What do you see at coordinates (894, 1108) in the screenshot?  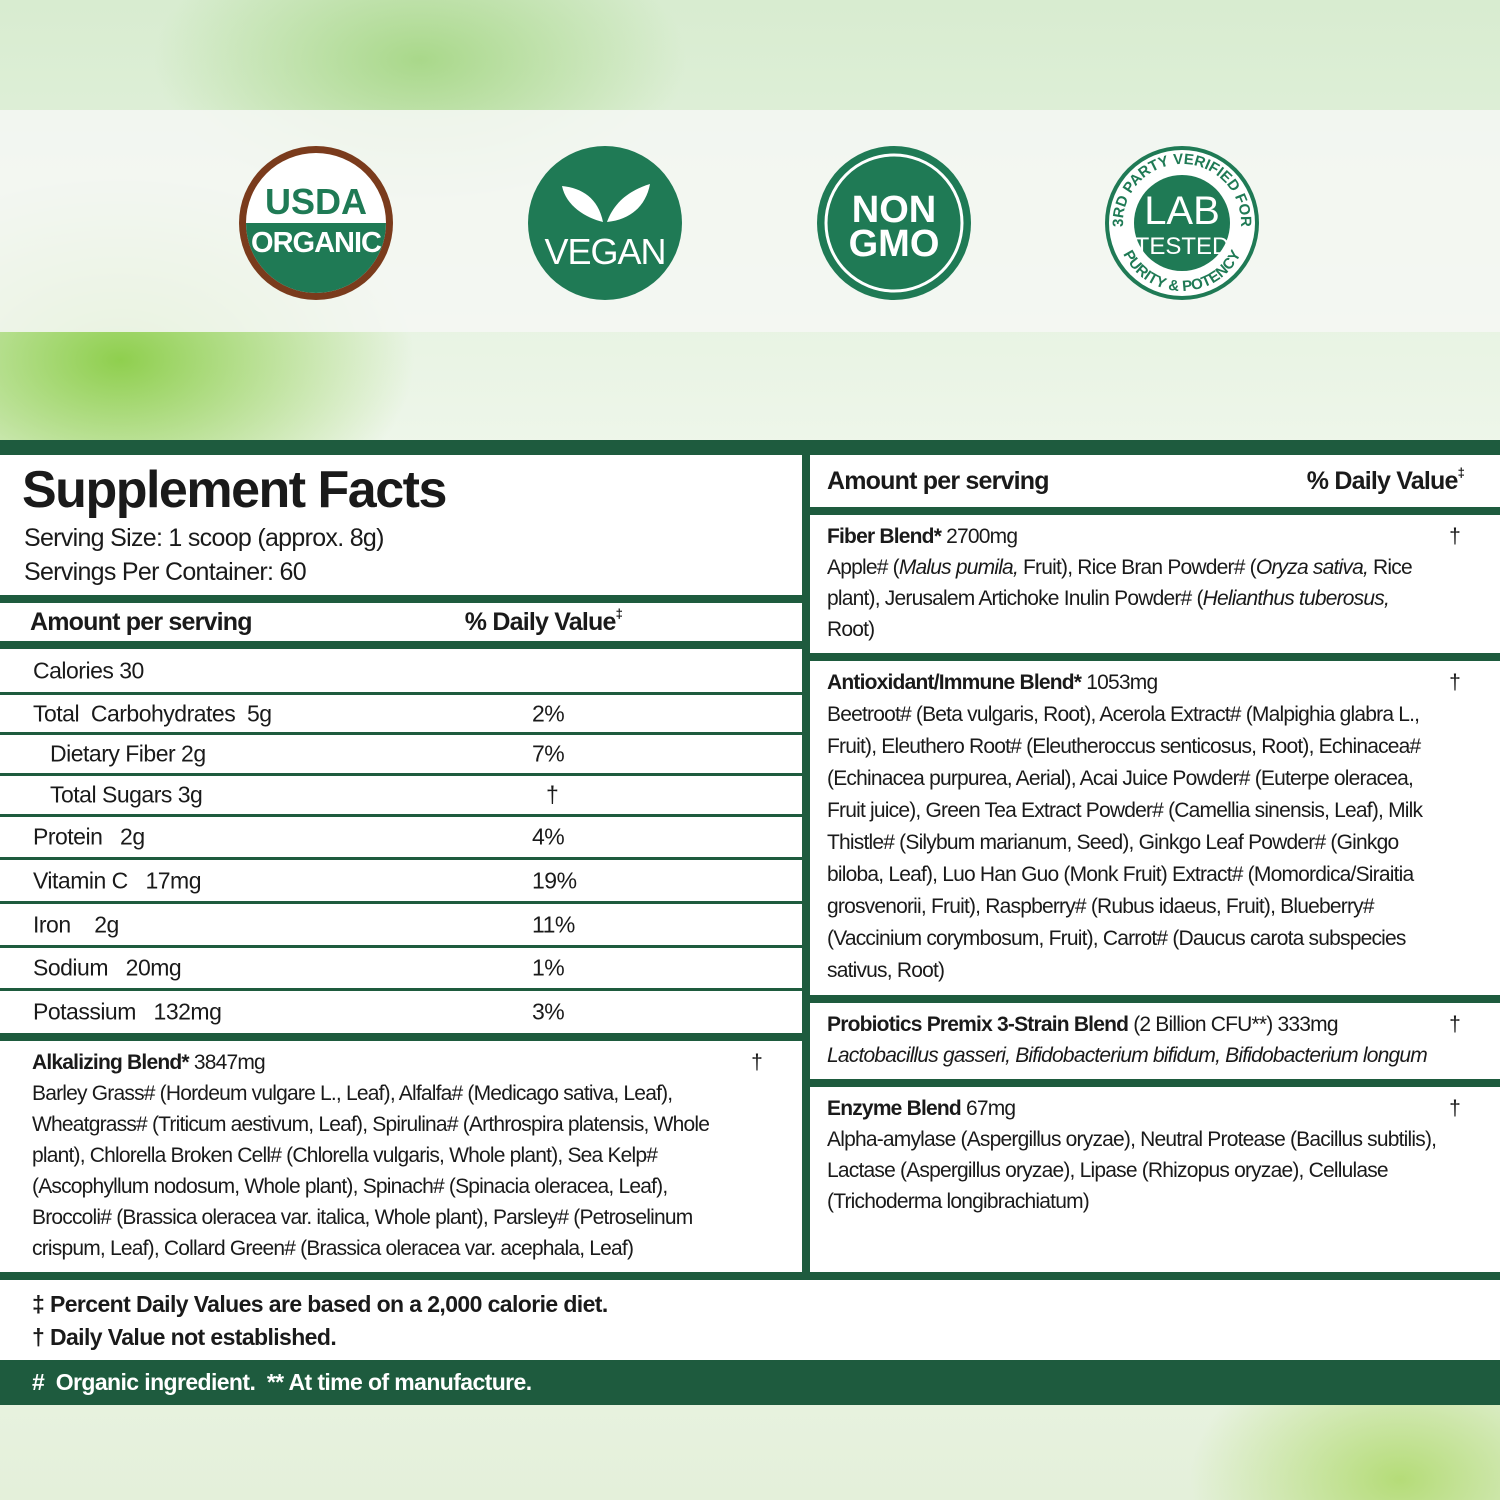 I see `blend-name: Enzyme Blend` at bounding box center [894, 1108].